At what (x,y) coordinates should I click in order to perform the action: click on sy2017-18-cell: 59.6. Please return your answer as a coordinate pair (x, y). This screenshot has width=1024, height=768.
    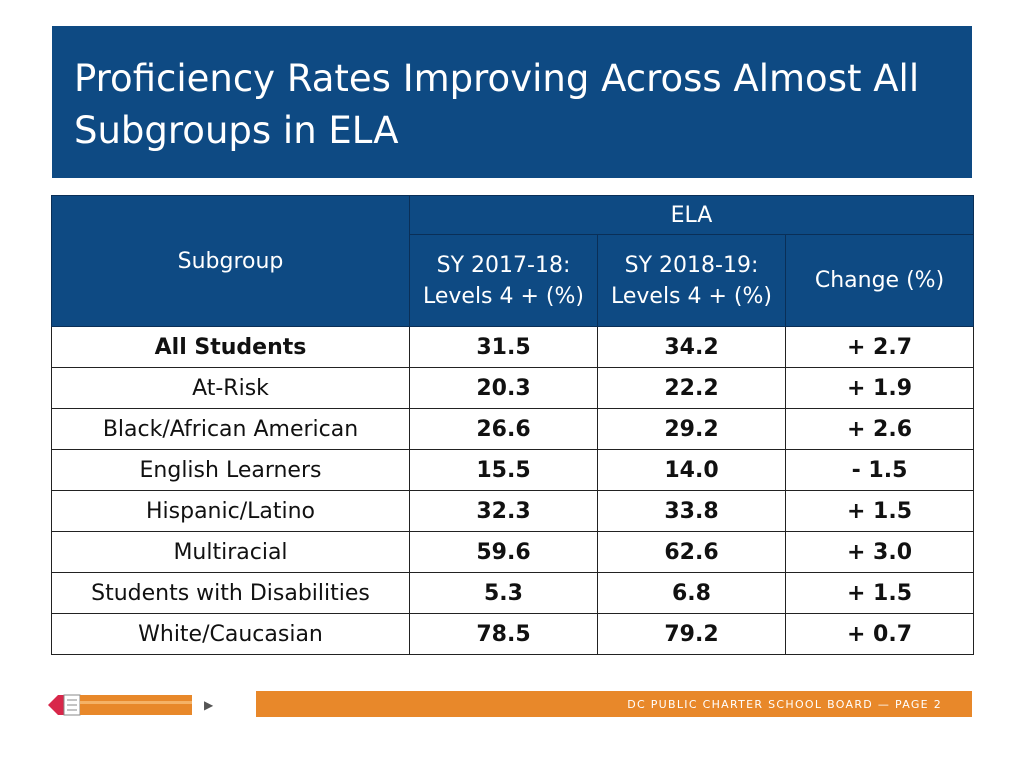
    Looking at the image, I should click on (503, 552).